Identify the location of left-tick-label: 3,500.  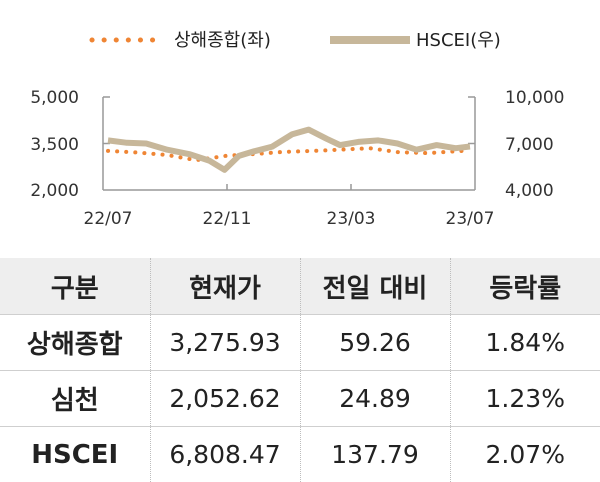
(54, 145).